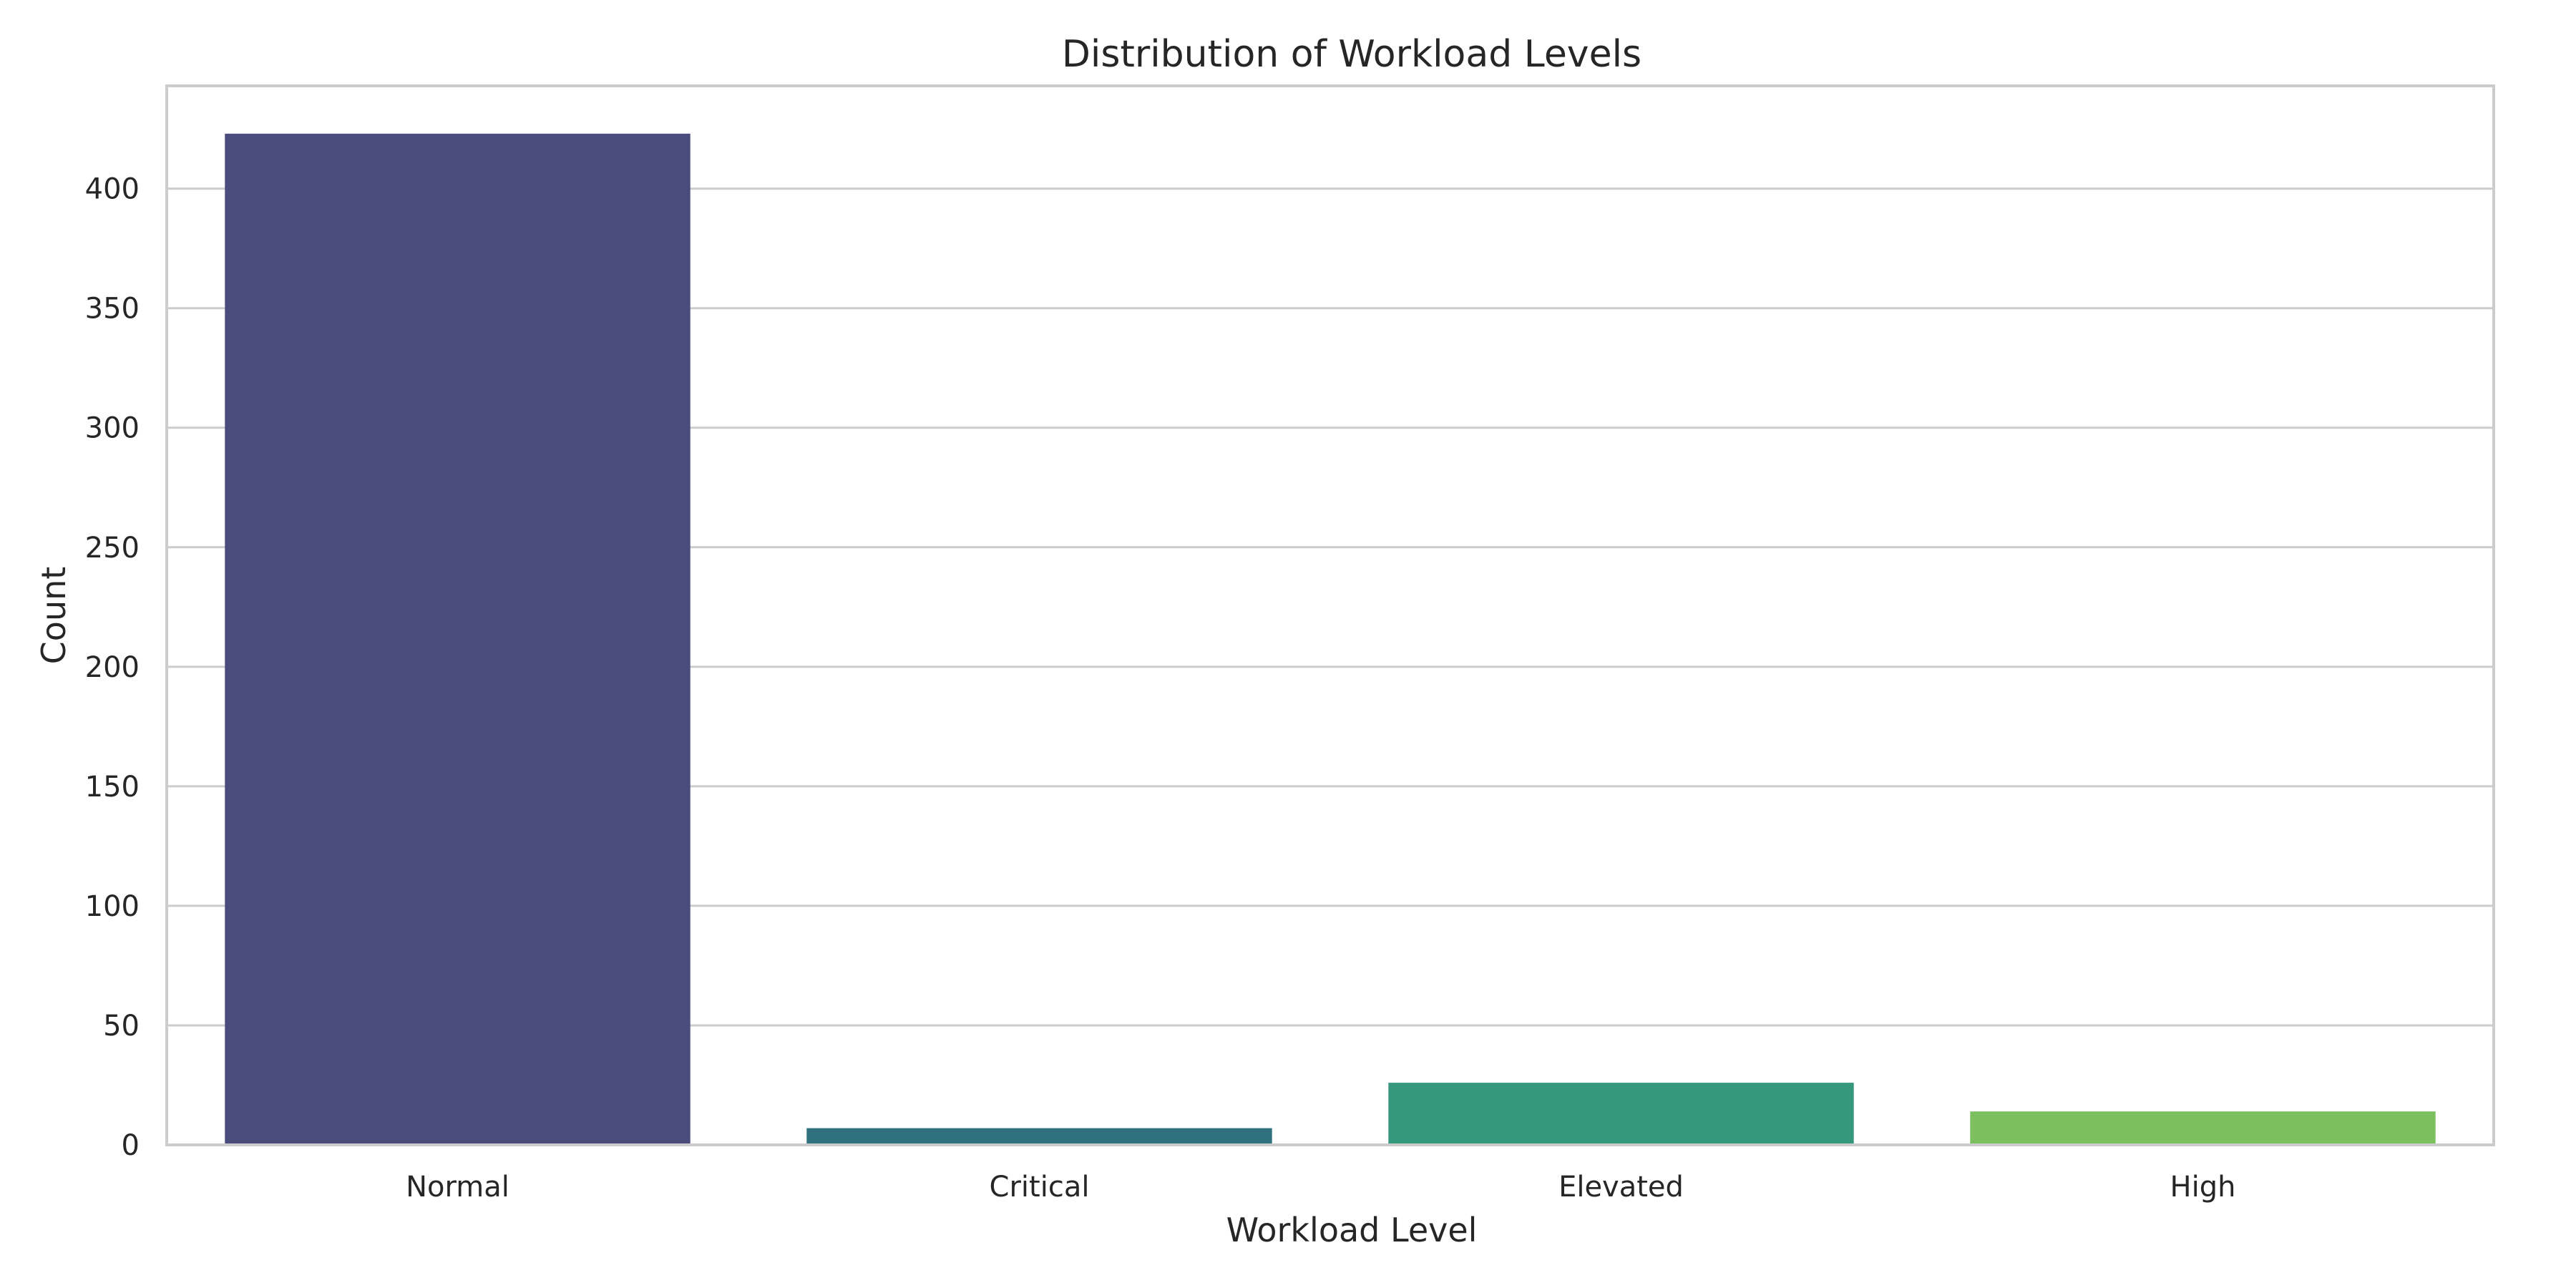 This screenshot has height=1288, width=2576. Describe the element at coordinates (1621, 1187) in the screenshot. I see `x-tick-label-elevated: Elevated` at that location.